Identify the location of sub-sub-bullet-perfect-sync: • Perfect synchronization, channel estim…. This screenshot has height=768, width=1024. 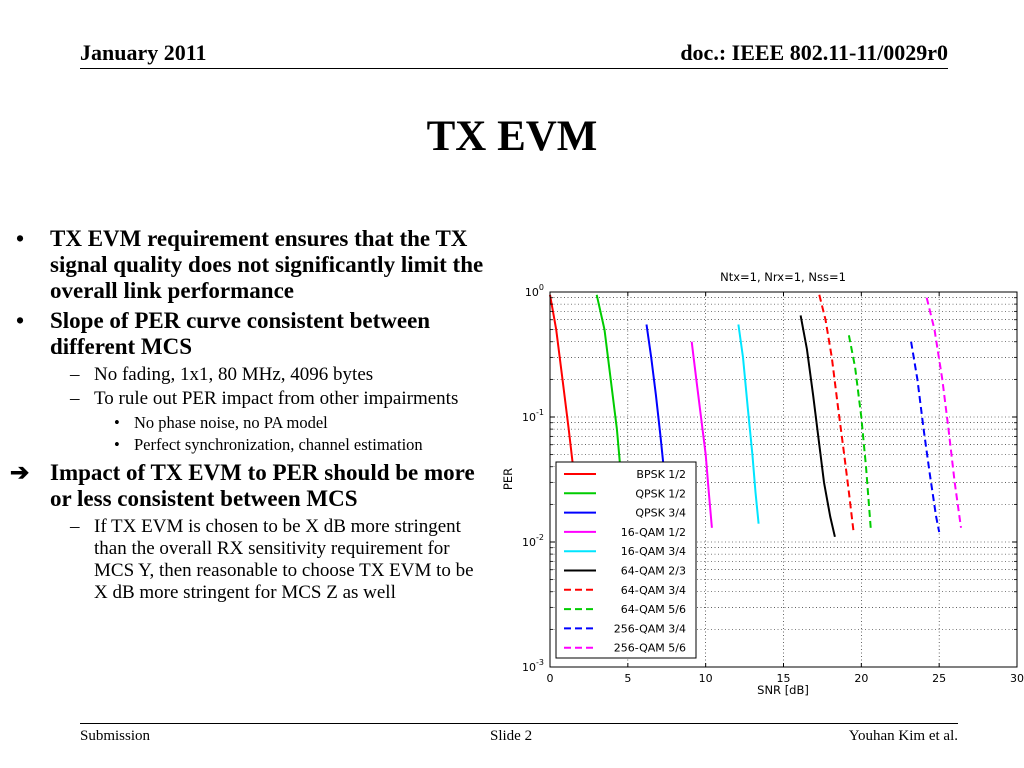
(249, 445).